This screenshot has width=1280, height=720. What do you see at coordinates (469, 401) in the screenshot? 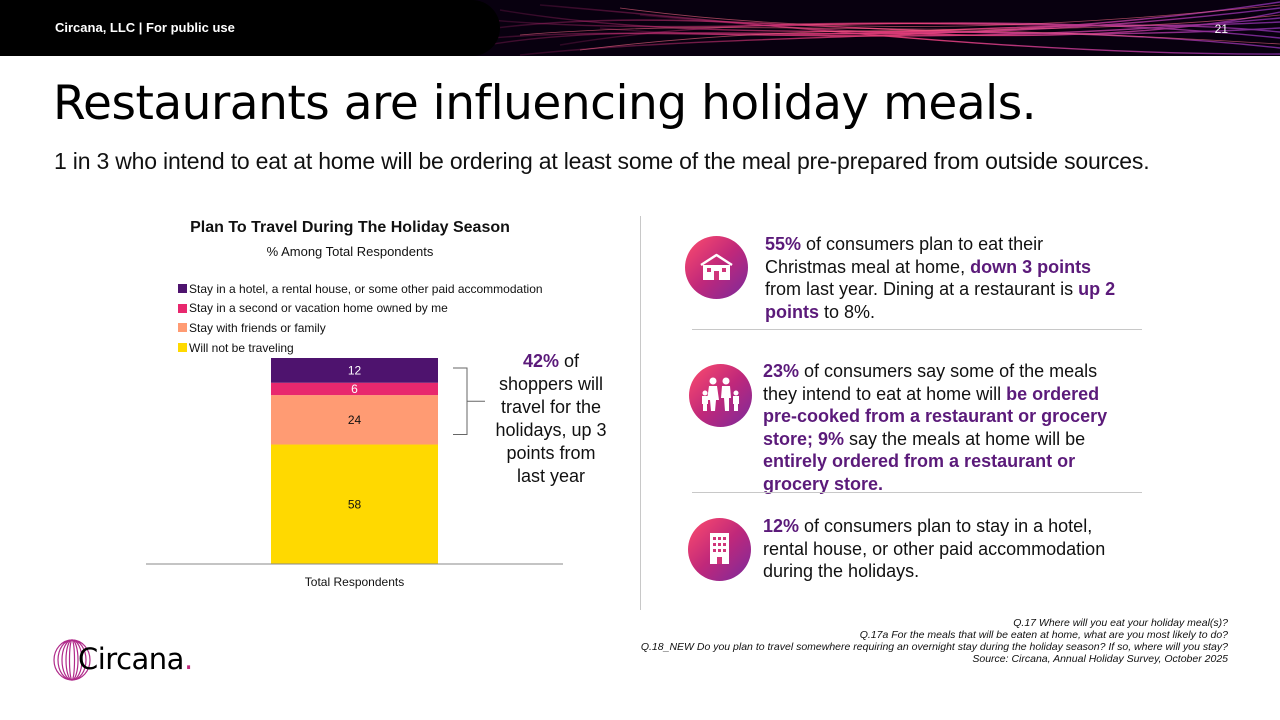
I see `callout-bracket` at bounding box center [469, 401].